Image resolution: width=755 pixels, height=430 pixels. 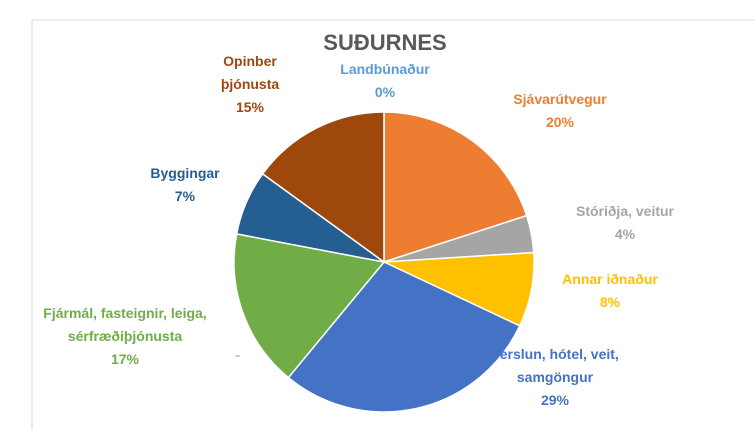 I want to click on slice-name: Opinber þjónusta, so click(x=250, y=72).